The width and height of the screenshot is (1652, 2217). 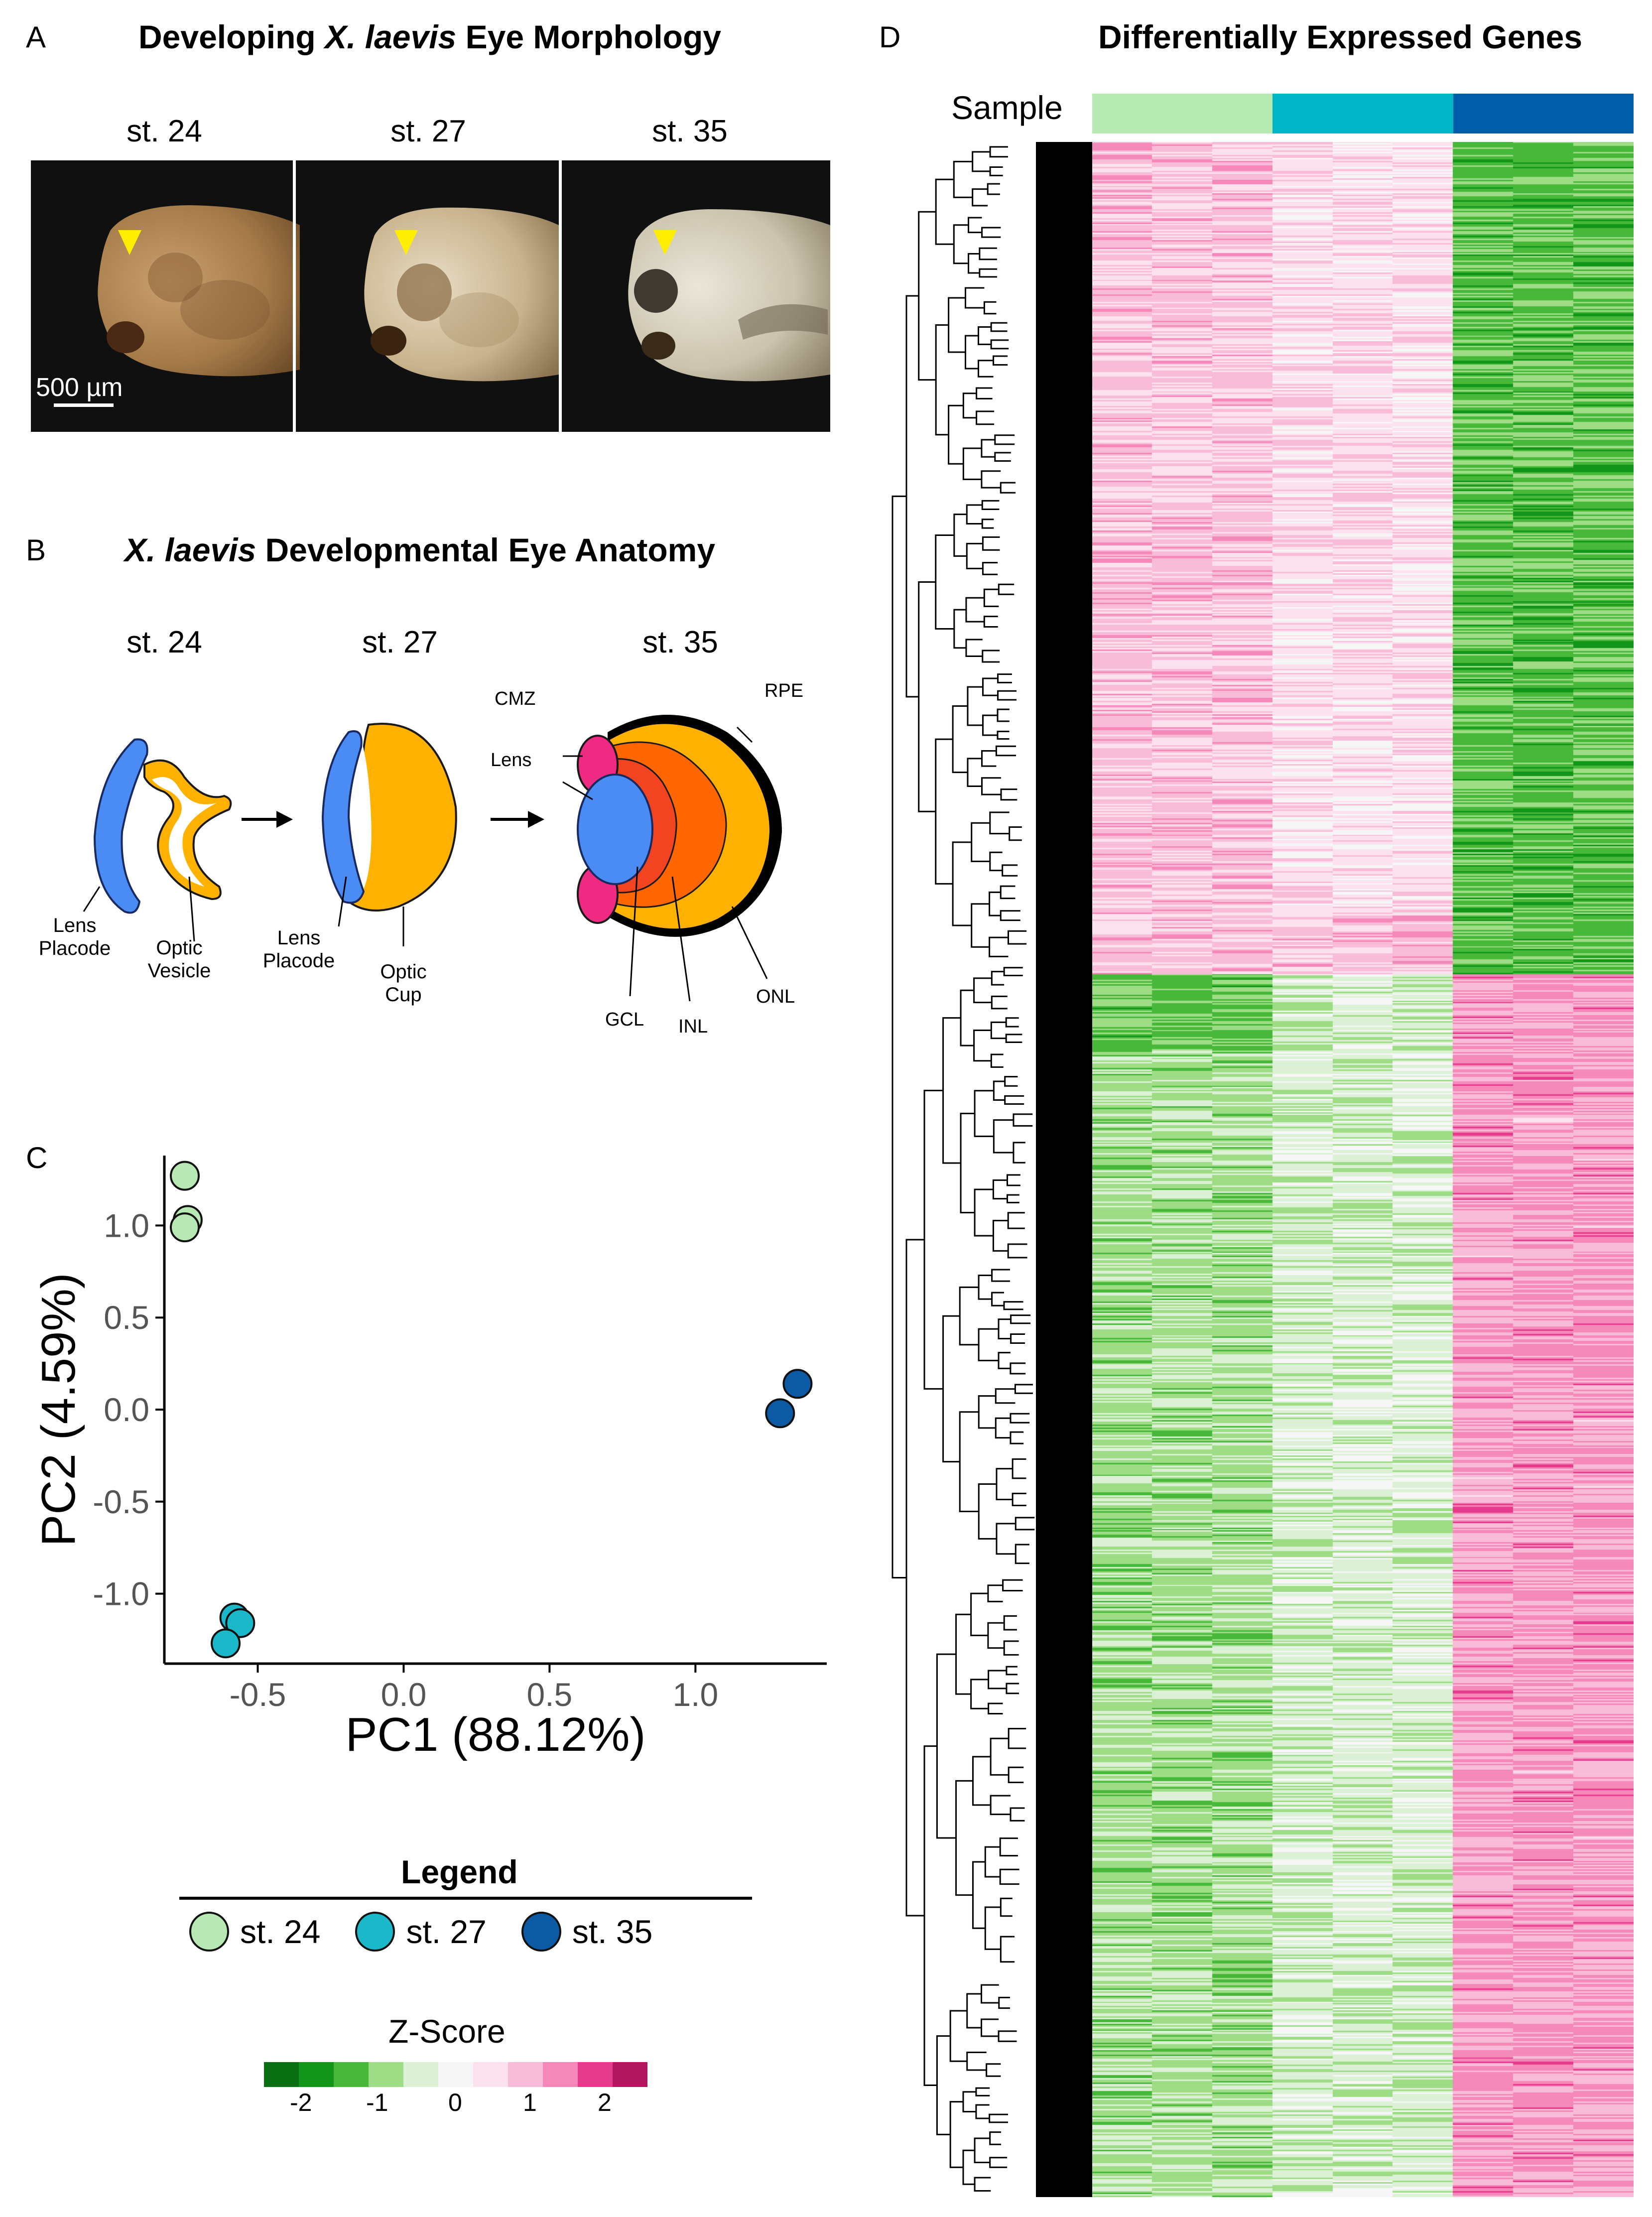 What do you see at coordinates (420, 550) in the screenshot?
I see `panel-b-title: X. laevis Developmental Eye Anatomy` at bounding box center [420, 550].